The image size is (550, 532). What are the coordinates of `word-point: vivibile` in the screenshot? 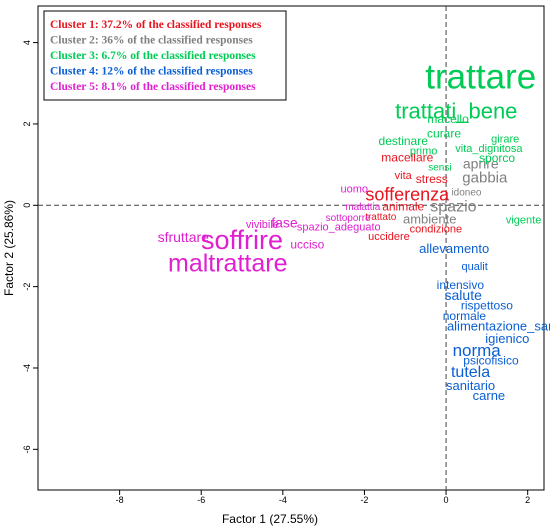 It's located at (262, 225).